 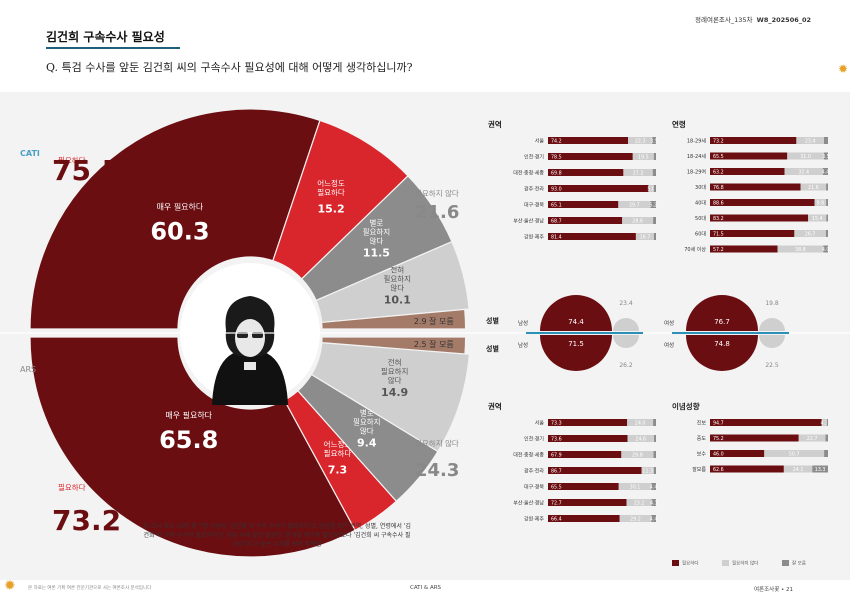 What do you see at coordinates (556, 190) in the screenshot?
I see `region-top-bar-label: 93.0` at bounding box center [556, 190].